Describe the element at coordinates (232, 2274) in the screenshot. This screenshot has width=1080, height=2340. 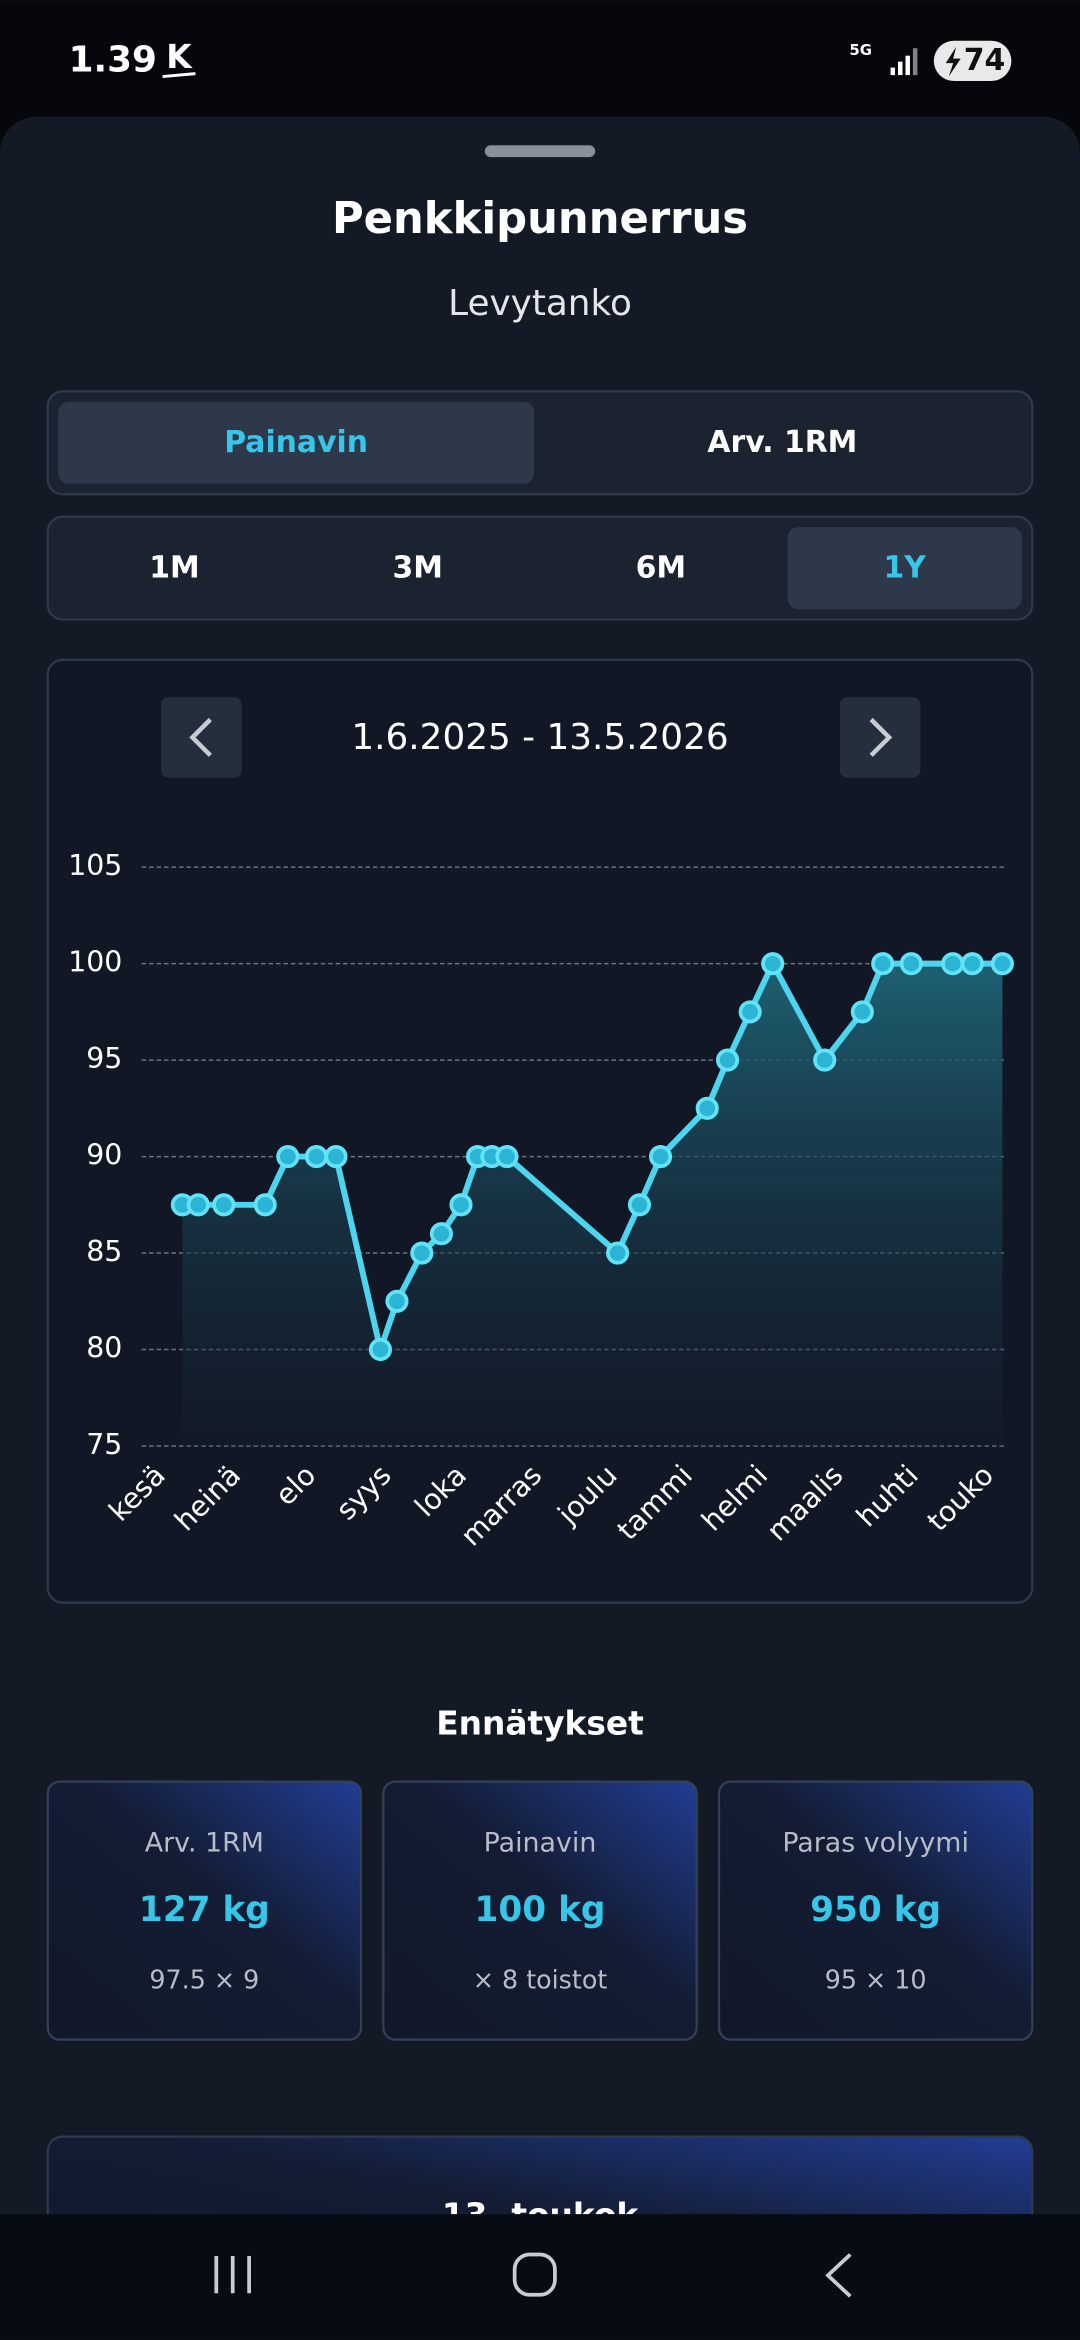
I see `nav-recents` at that location.